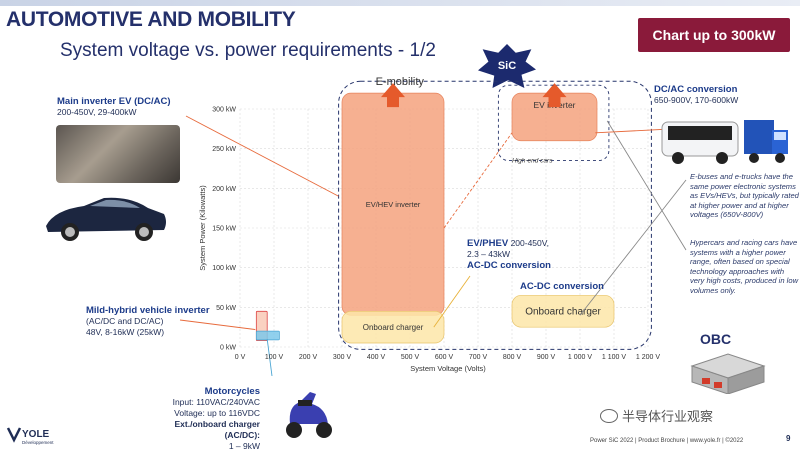 This screenshot has width=800, height=455. What do you see at coordinates (546, 357) in the screenshot?
I see `x-tick-label: 900 V` at bounding box center [546, 357].